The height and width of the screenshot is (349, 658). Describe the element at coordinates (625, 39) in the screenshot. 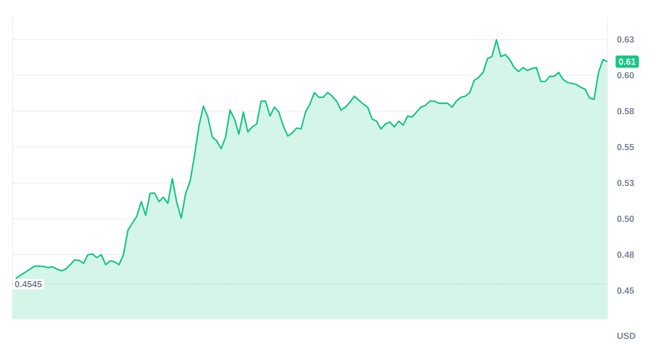

I see `y-tick-label: 0.63` at that location.